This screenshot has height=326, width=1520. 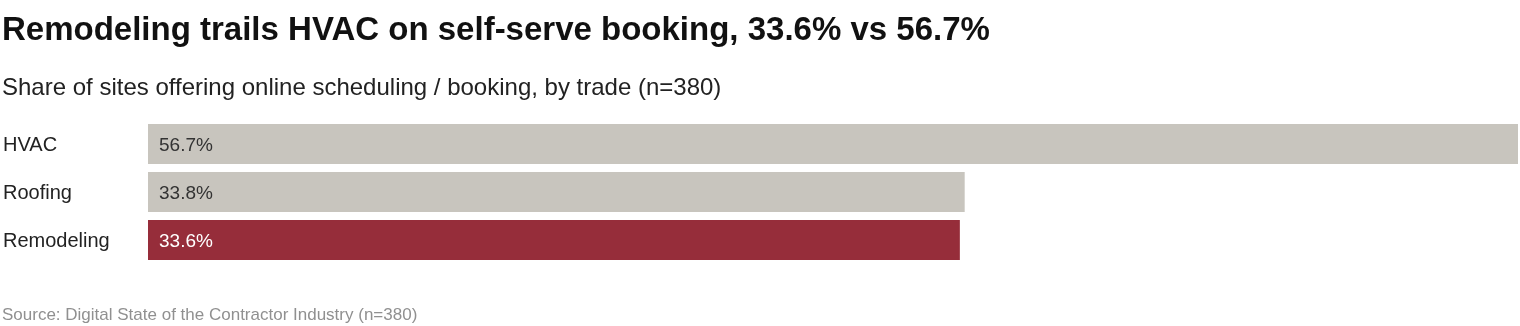 I want to click on chart-title: Remodeling trails HVAC on self-serve booking, 33.6% vs 56.7%, so click(x=496, y=28).